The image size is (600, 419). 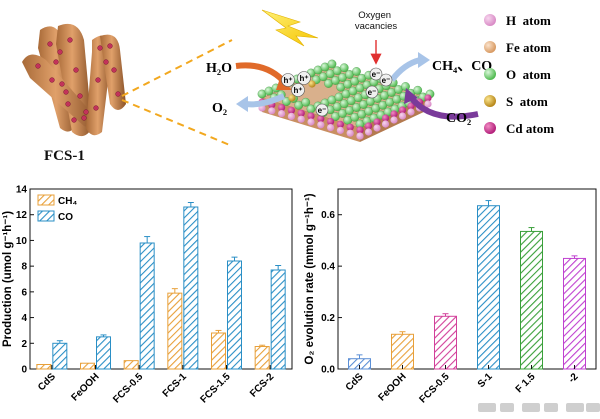 I want to click on h2o-arrow, so click(x=262, y=74).